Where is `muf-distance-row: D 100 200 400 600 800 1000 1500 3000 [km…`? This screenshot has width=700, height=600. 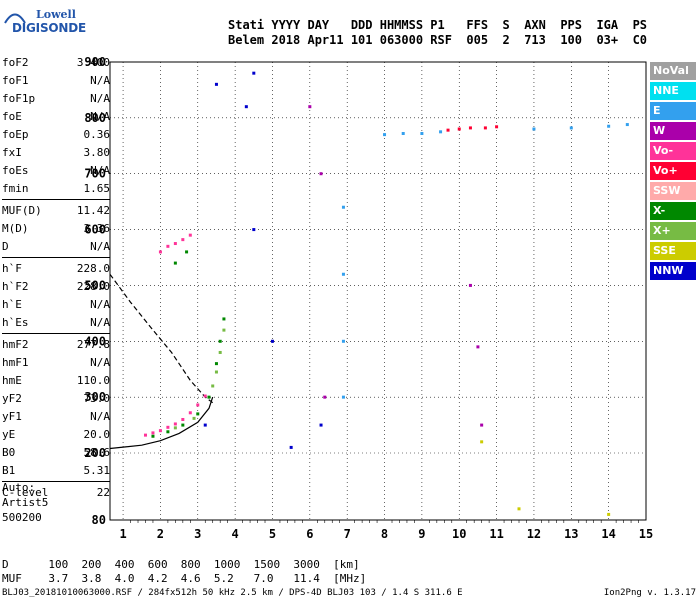
muf-distance-row: D 100 200 400 600 800 1000 1500 3000 [km… is located at coordinates (181, 564).